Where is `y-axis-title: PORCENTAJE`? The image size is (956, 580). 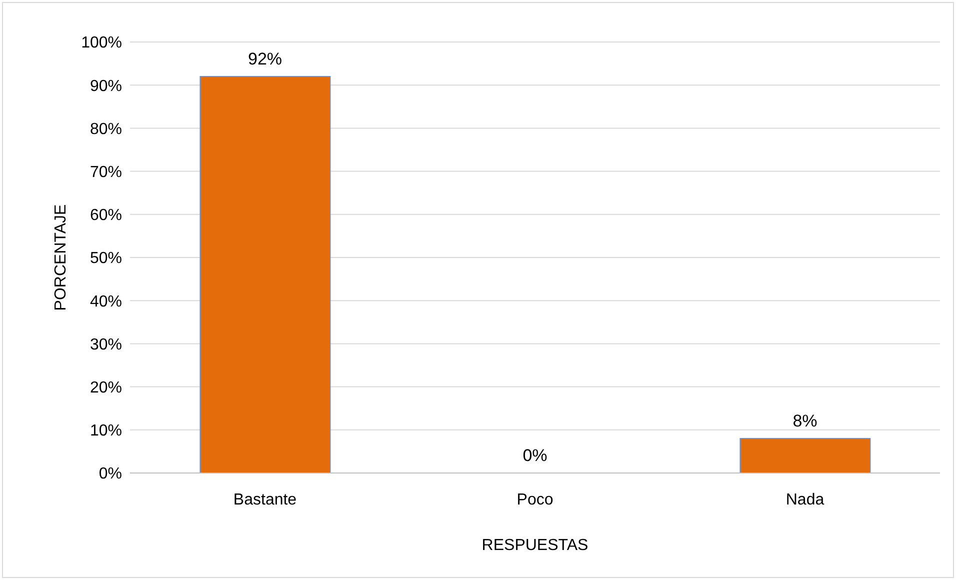
y-axis-title: PORCENTAJE is located at coordinates (61, 257).